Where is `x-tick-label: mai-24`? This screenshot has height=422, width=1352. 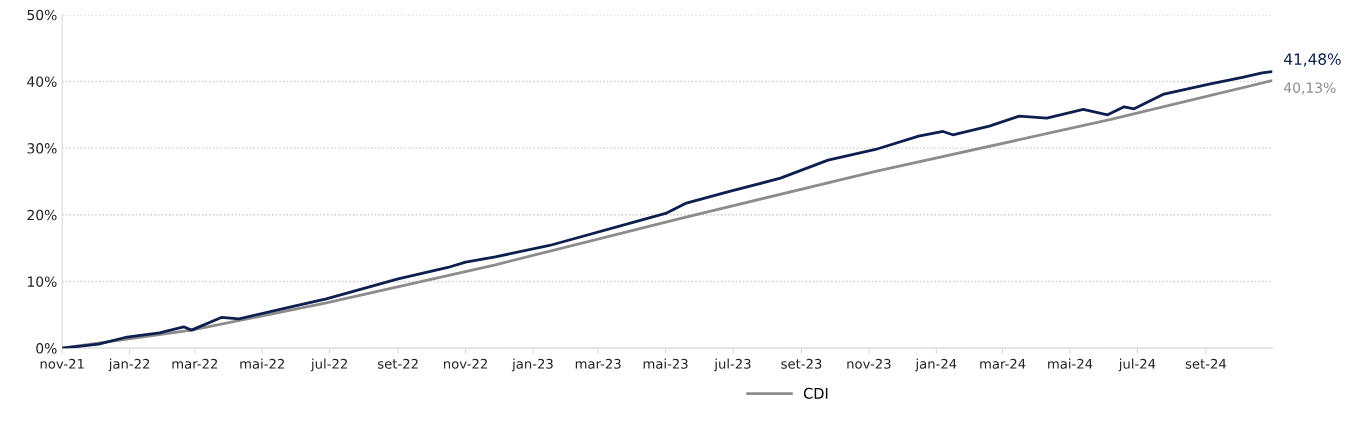 x-tick-label: mai-24 is located at coordinates (1070, 363).